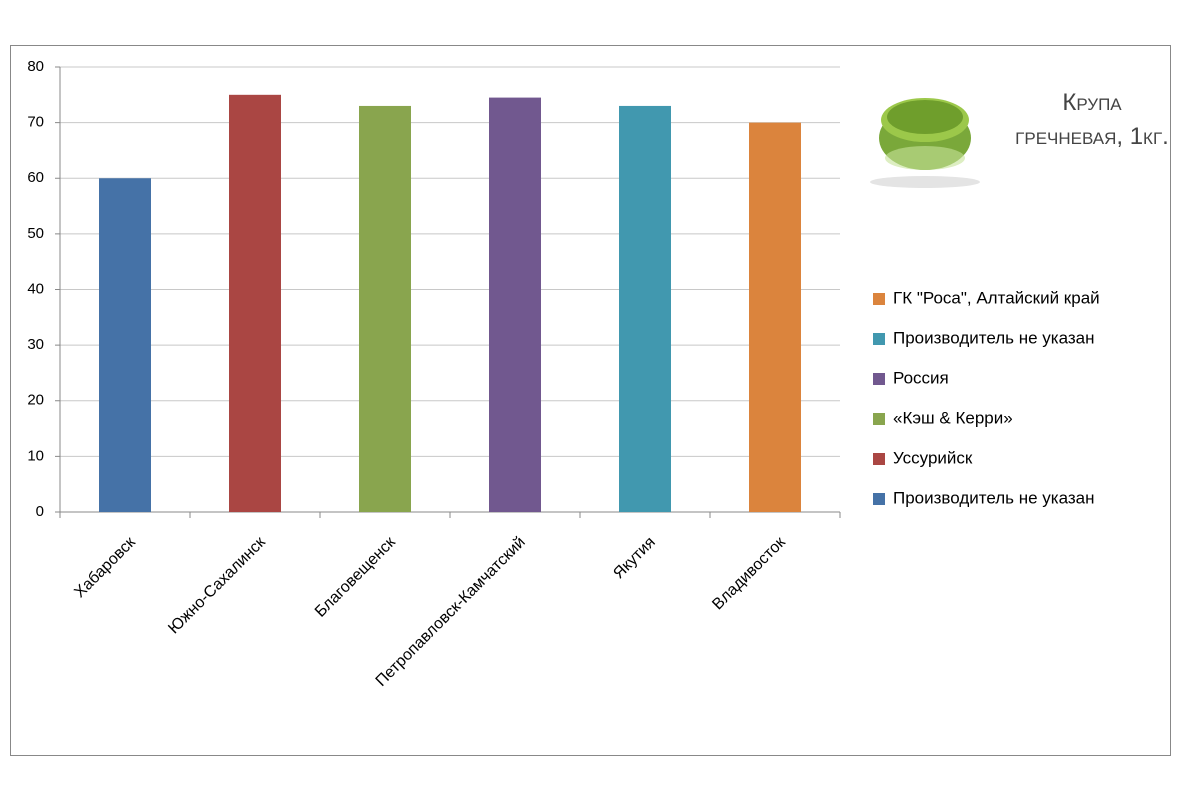 The width and height of the screenshot is (1181, 801). I want to click on y-tick-label: 80, so click(35, 66).